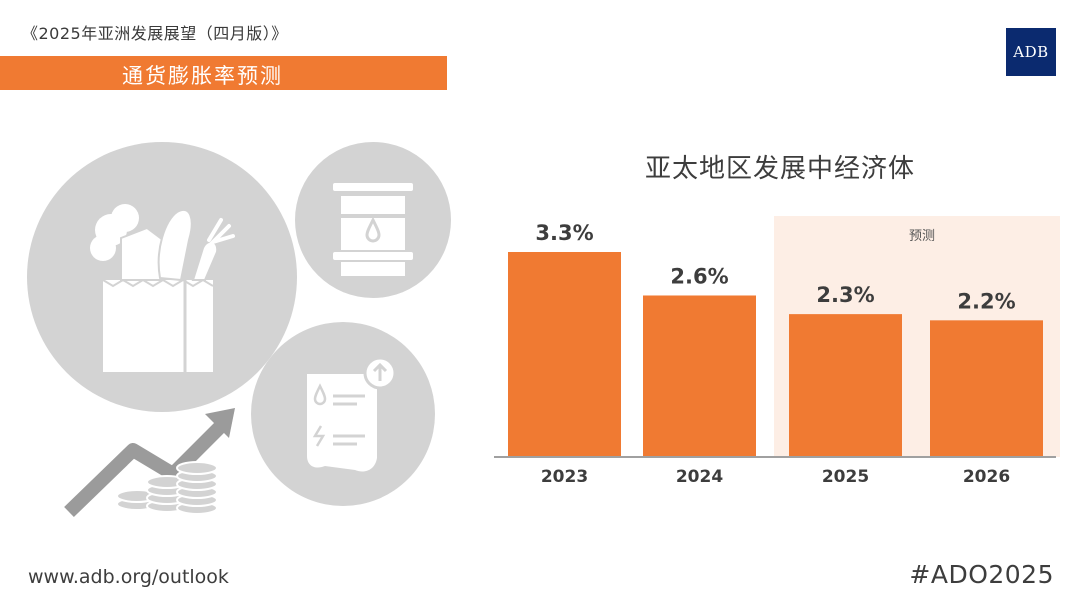 The image size is (1080, 605). I want to click on bar-2024, so click(699, 376).